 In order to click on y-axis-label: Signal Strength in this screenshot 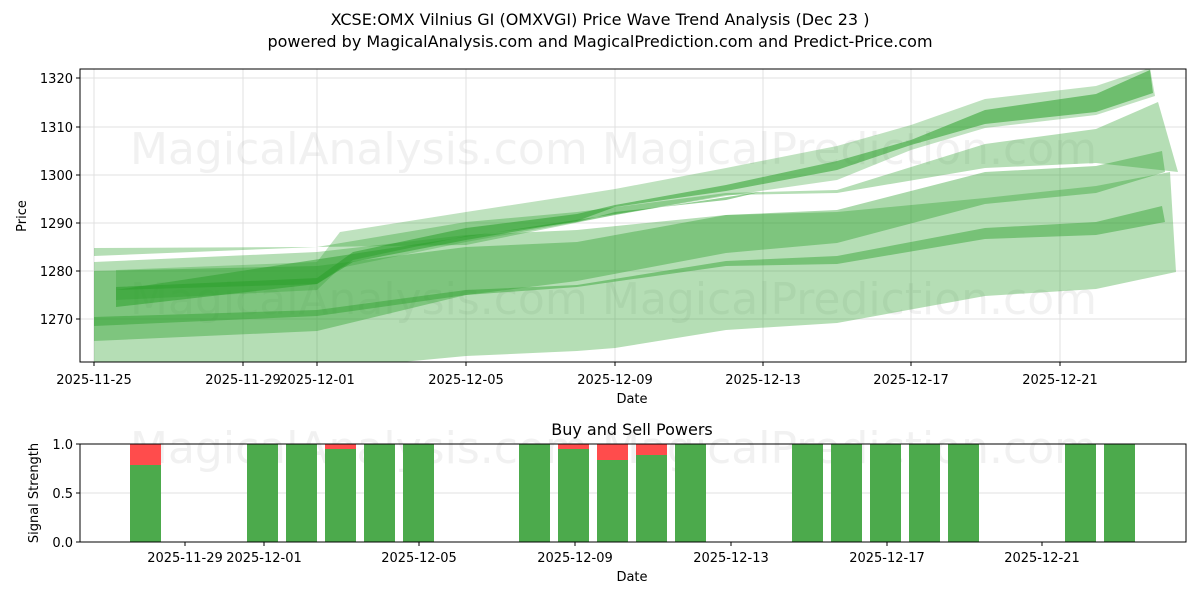, I will do `click(34, 493)`.